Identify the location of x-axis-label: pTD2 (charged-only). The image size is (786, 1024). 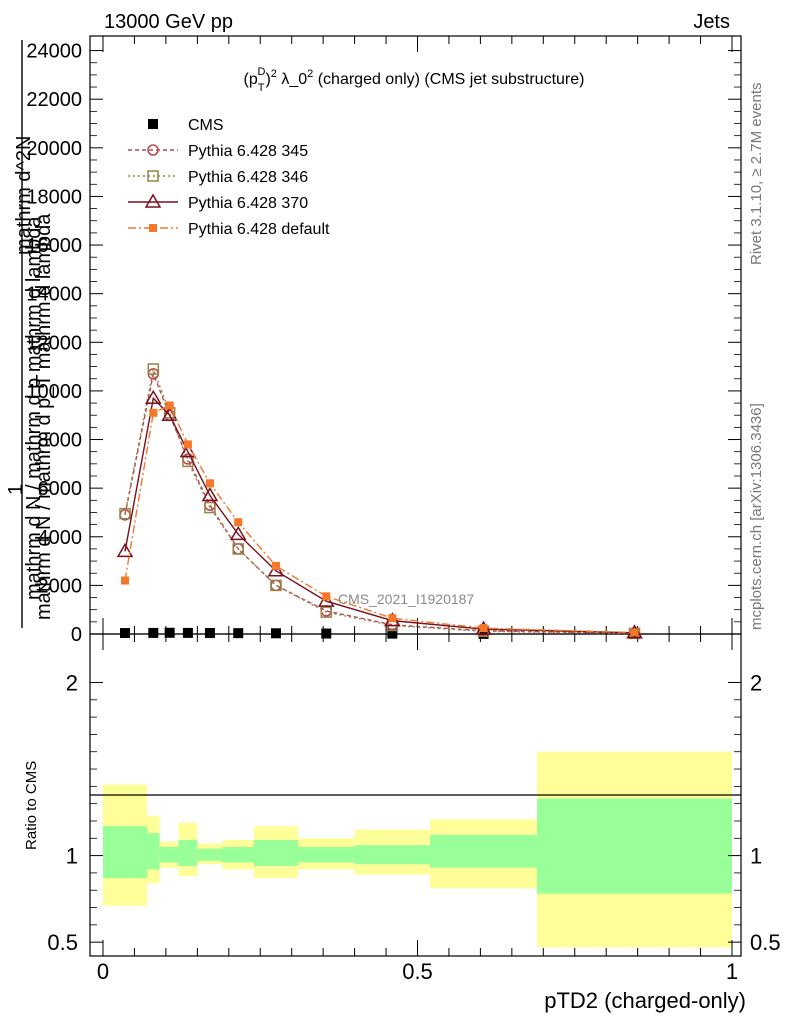
(645, 1000).